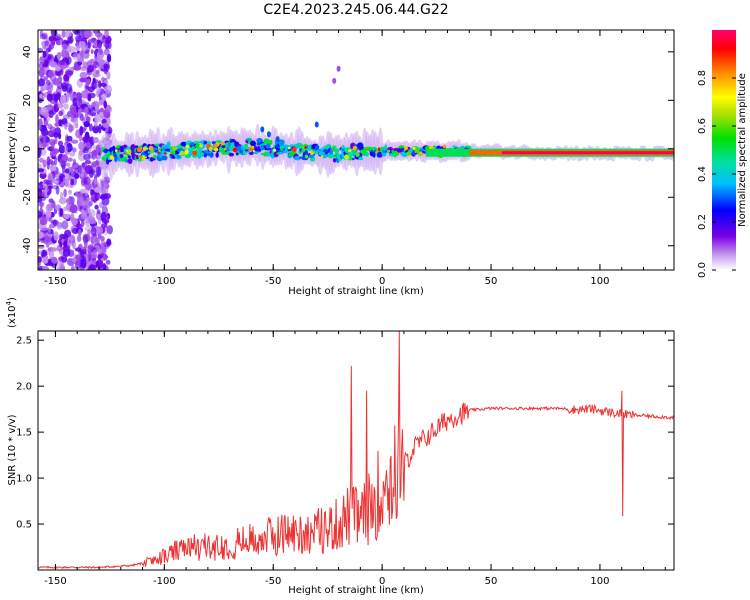 The image size is (750, 600). I want to click on top-y-axis-label: Frequency (Hz), so click(12, 150).